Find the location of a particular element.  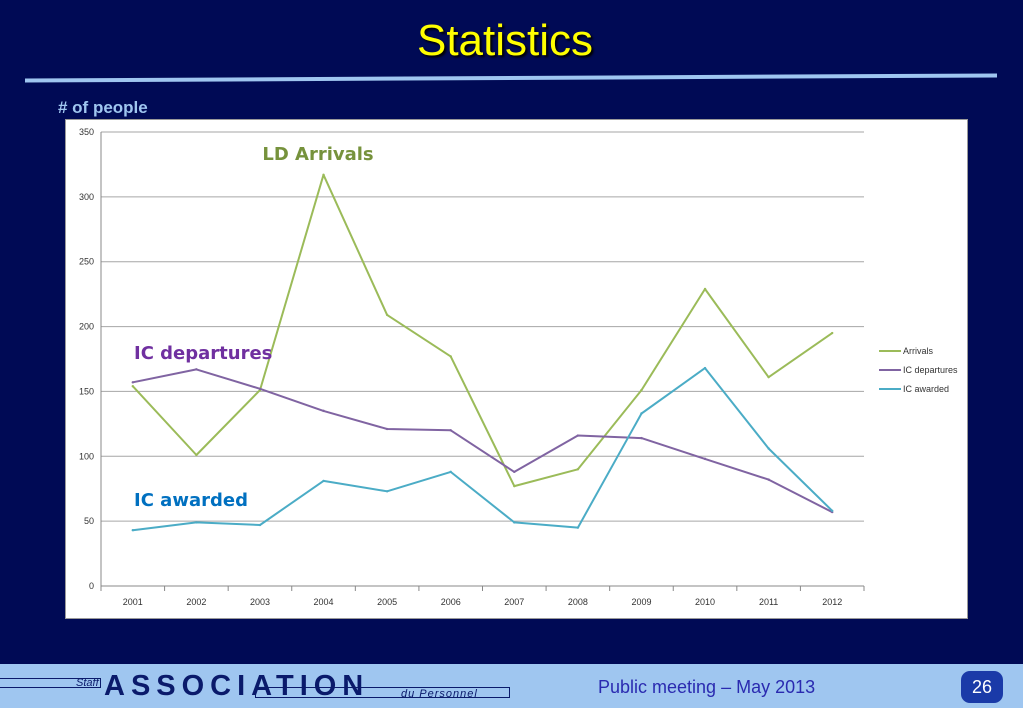

y-tick-label: 100 is located at coordinates (86, 456).